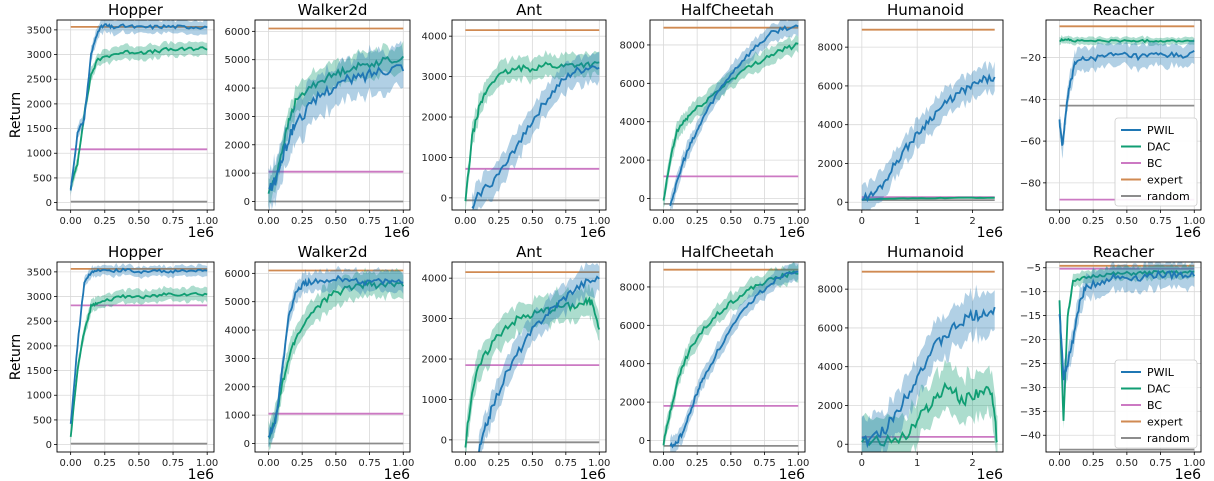 The width and height of the screenshot is (1214, 481). Describe the element at coordinates (1030, 316) in the screenshot. I see `y-tick-label: −15` at that location.